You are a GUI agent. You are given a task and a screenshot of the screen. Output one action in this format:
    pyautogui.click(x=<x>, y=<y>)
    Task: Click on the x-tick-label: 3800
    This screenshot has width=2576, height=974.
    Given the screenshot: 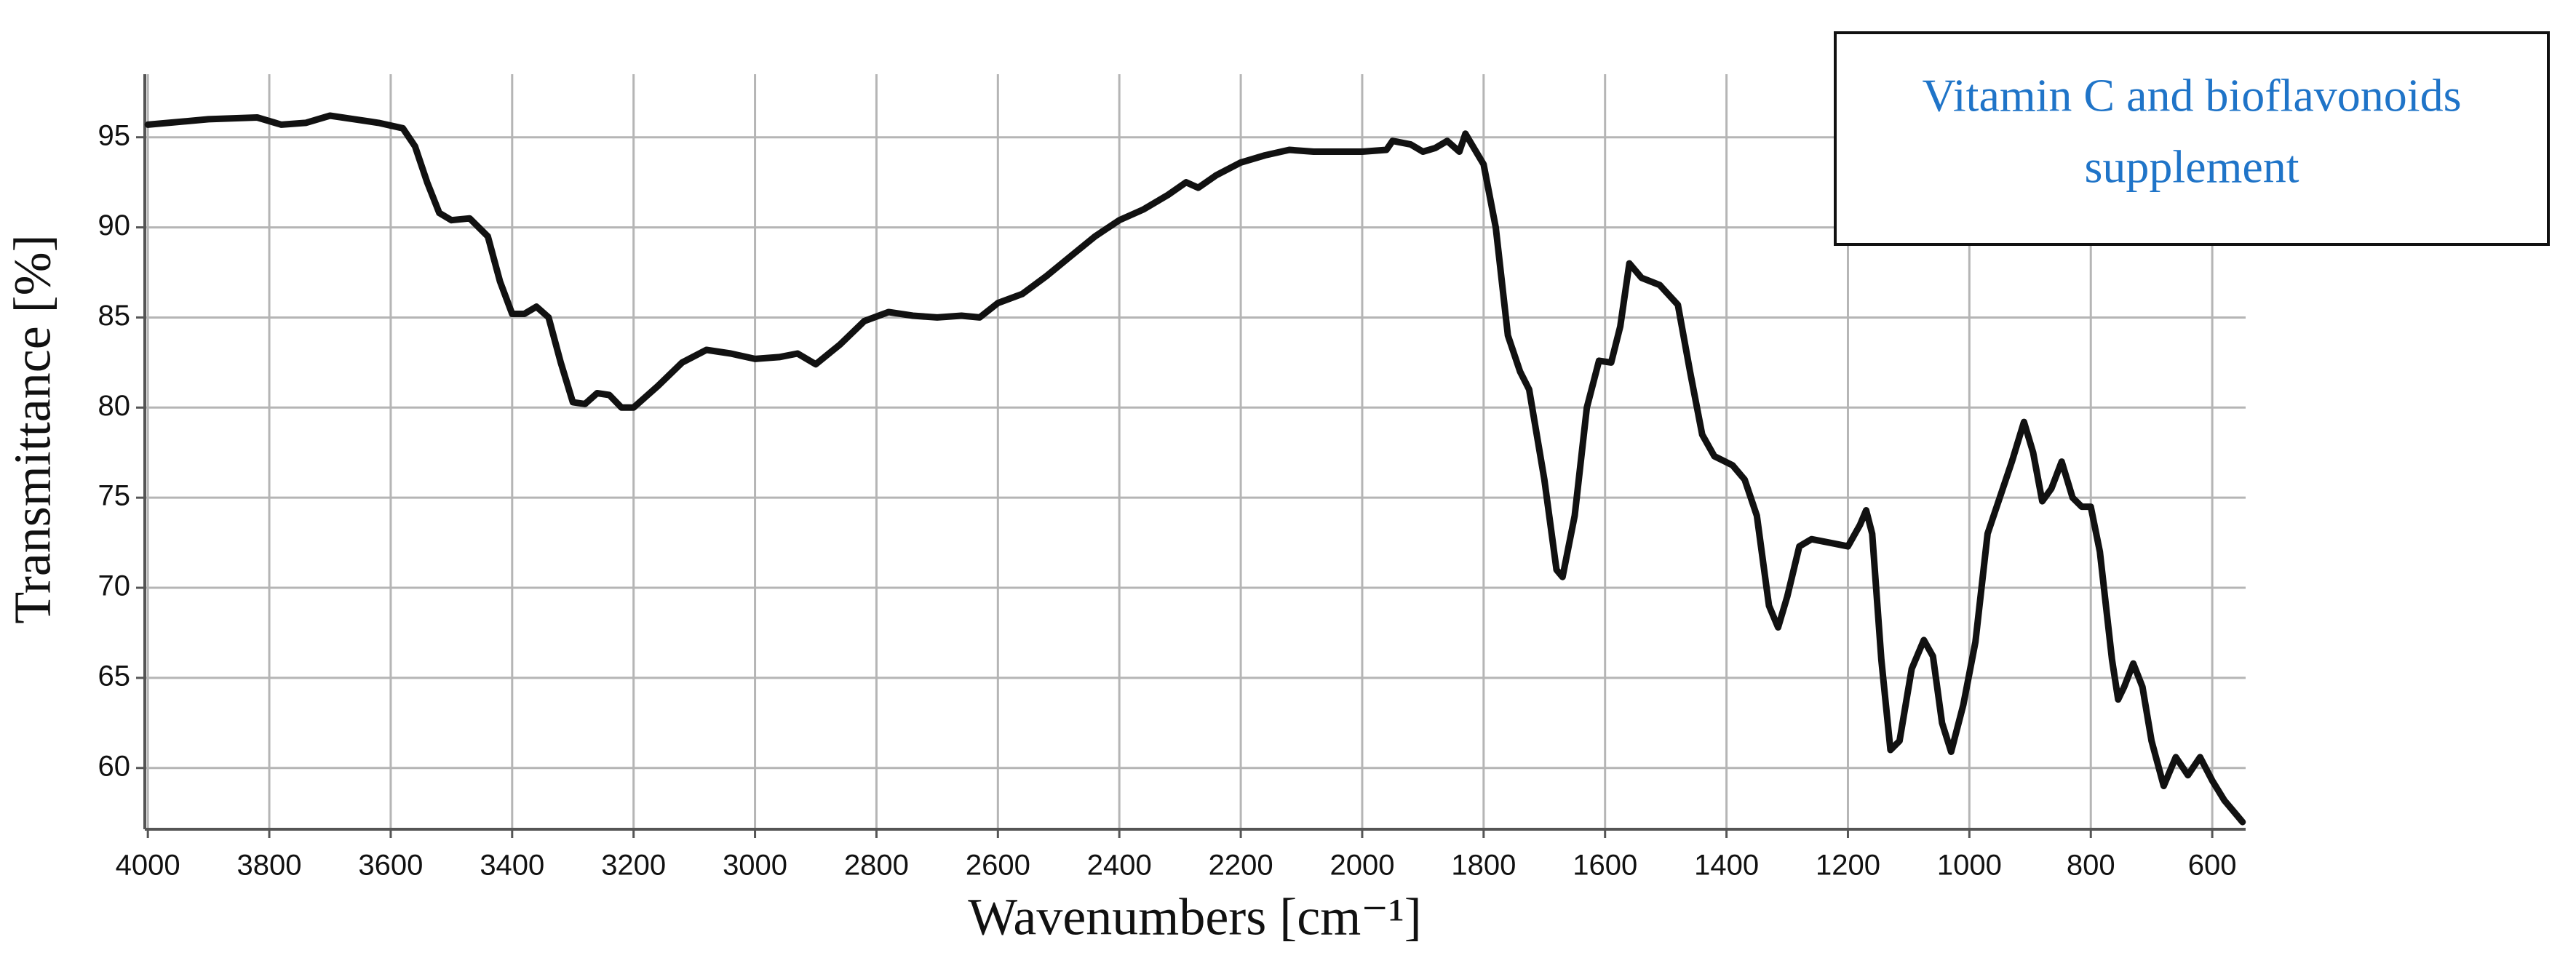 What is the action you would take?
    pyautogui.click(x=269, y=866)
    